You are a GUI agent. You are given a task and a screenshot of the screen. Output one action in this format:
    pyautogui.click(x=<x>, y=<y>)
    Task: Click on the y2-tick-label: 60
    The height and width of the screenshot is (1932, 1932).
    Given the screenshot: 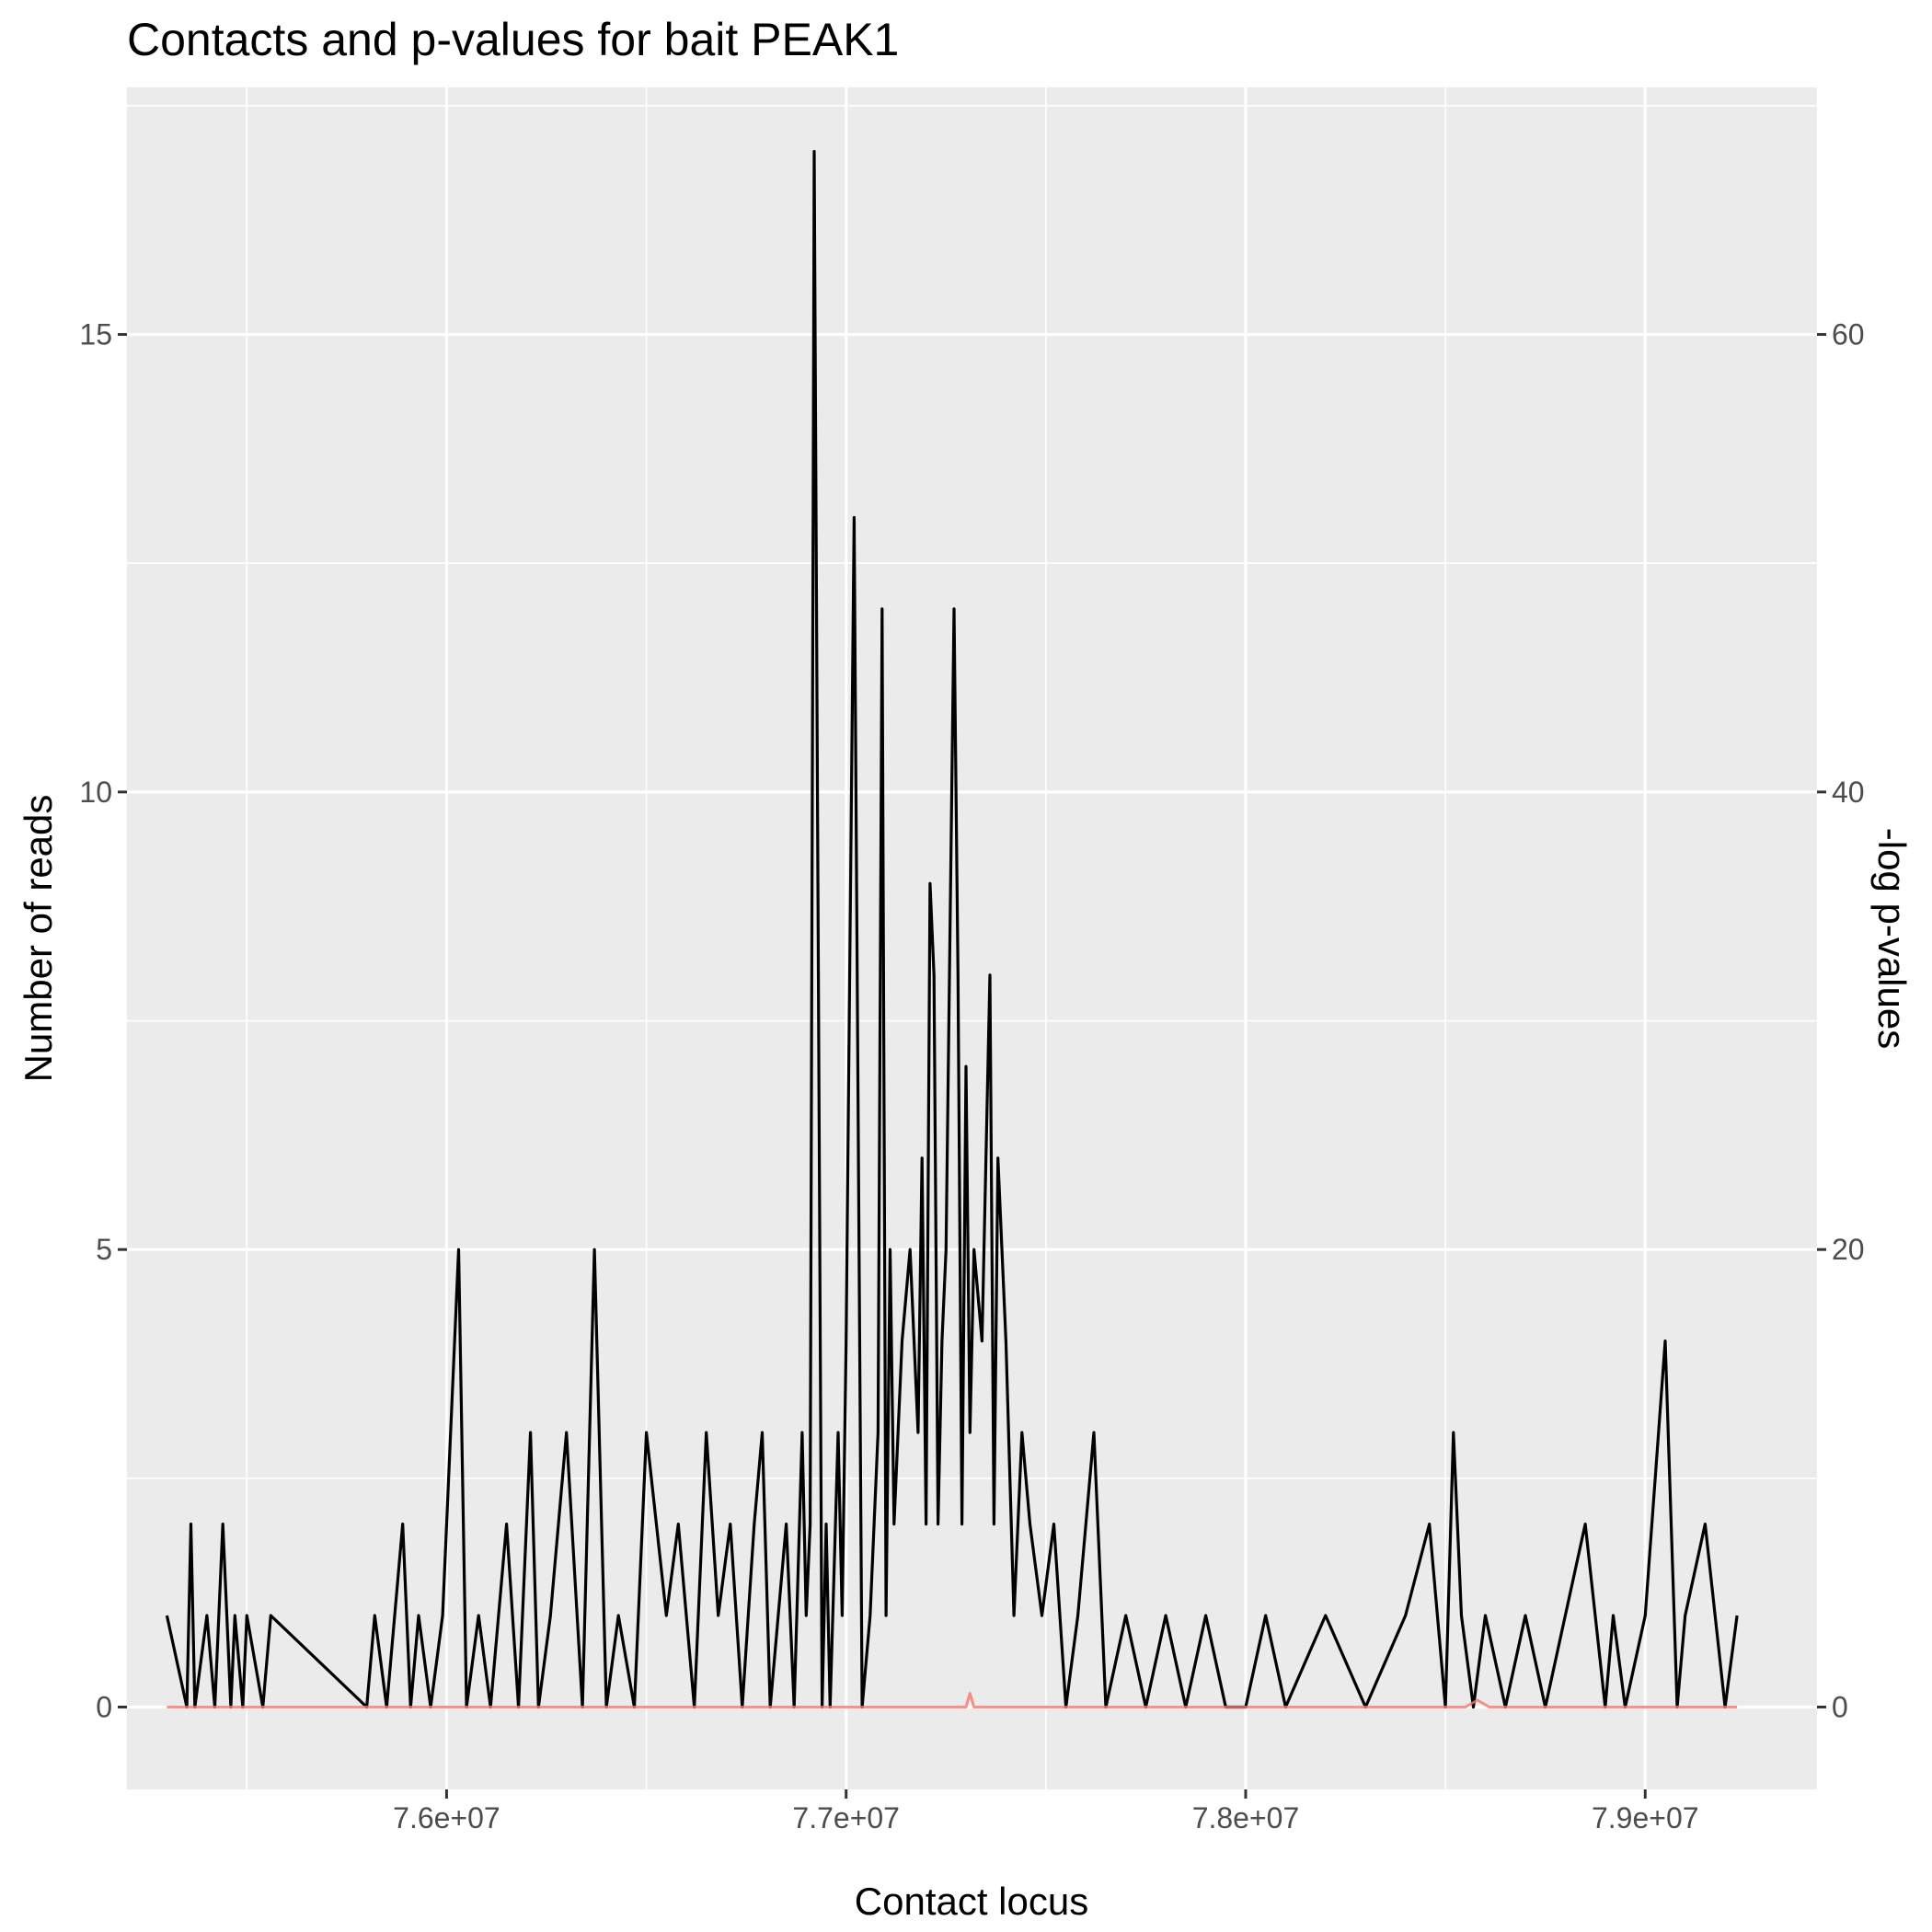 What is the action you would take?
    pyautogui.click(x=1848, y=334)
    